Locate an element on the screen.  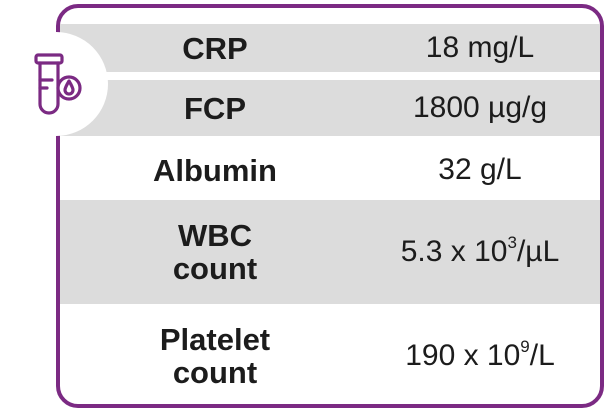
row-label-platelet-line1: Platelet is located at coordinates (215, 339).